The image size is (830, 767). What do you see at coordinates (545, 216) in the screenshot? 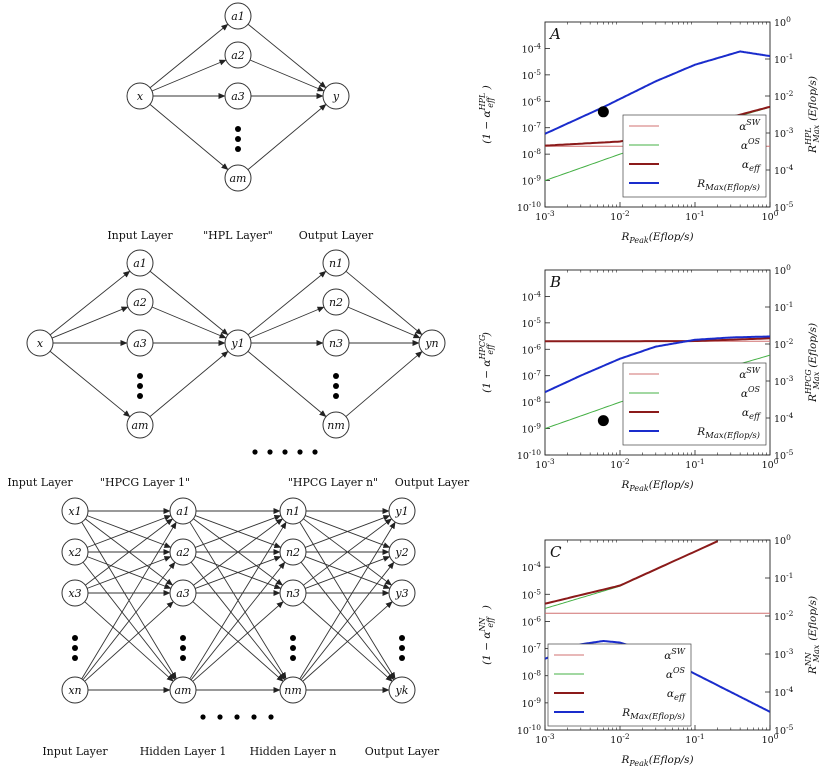
I see `chart-A-xtick-label-0: 10⁻³` at bounding box center [545, 216].